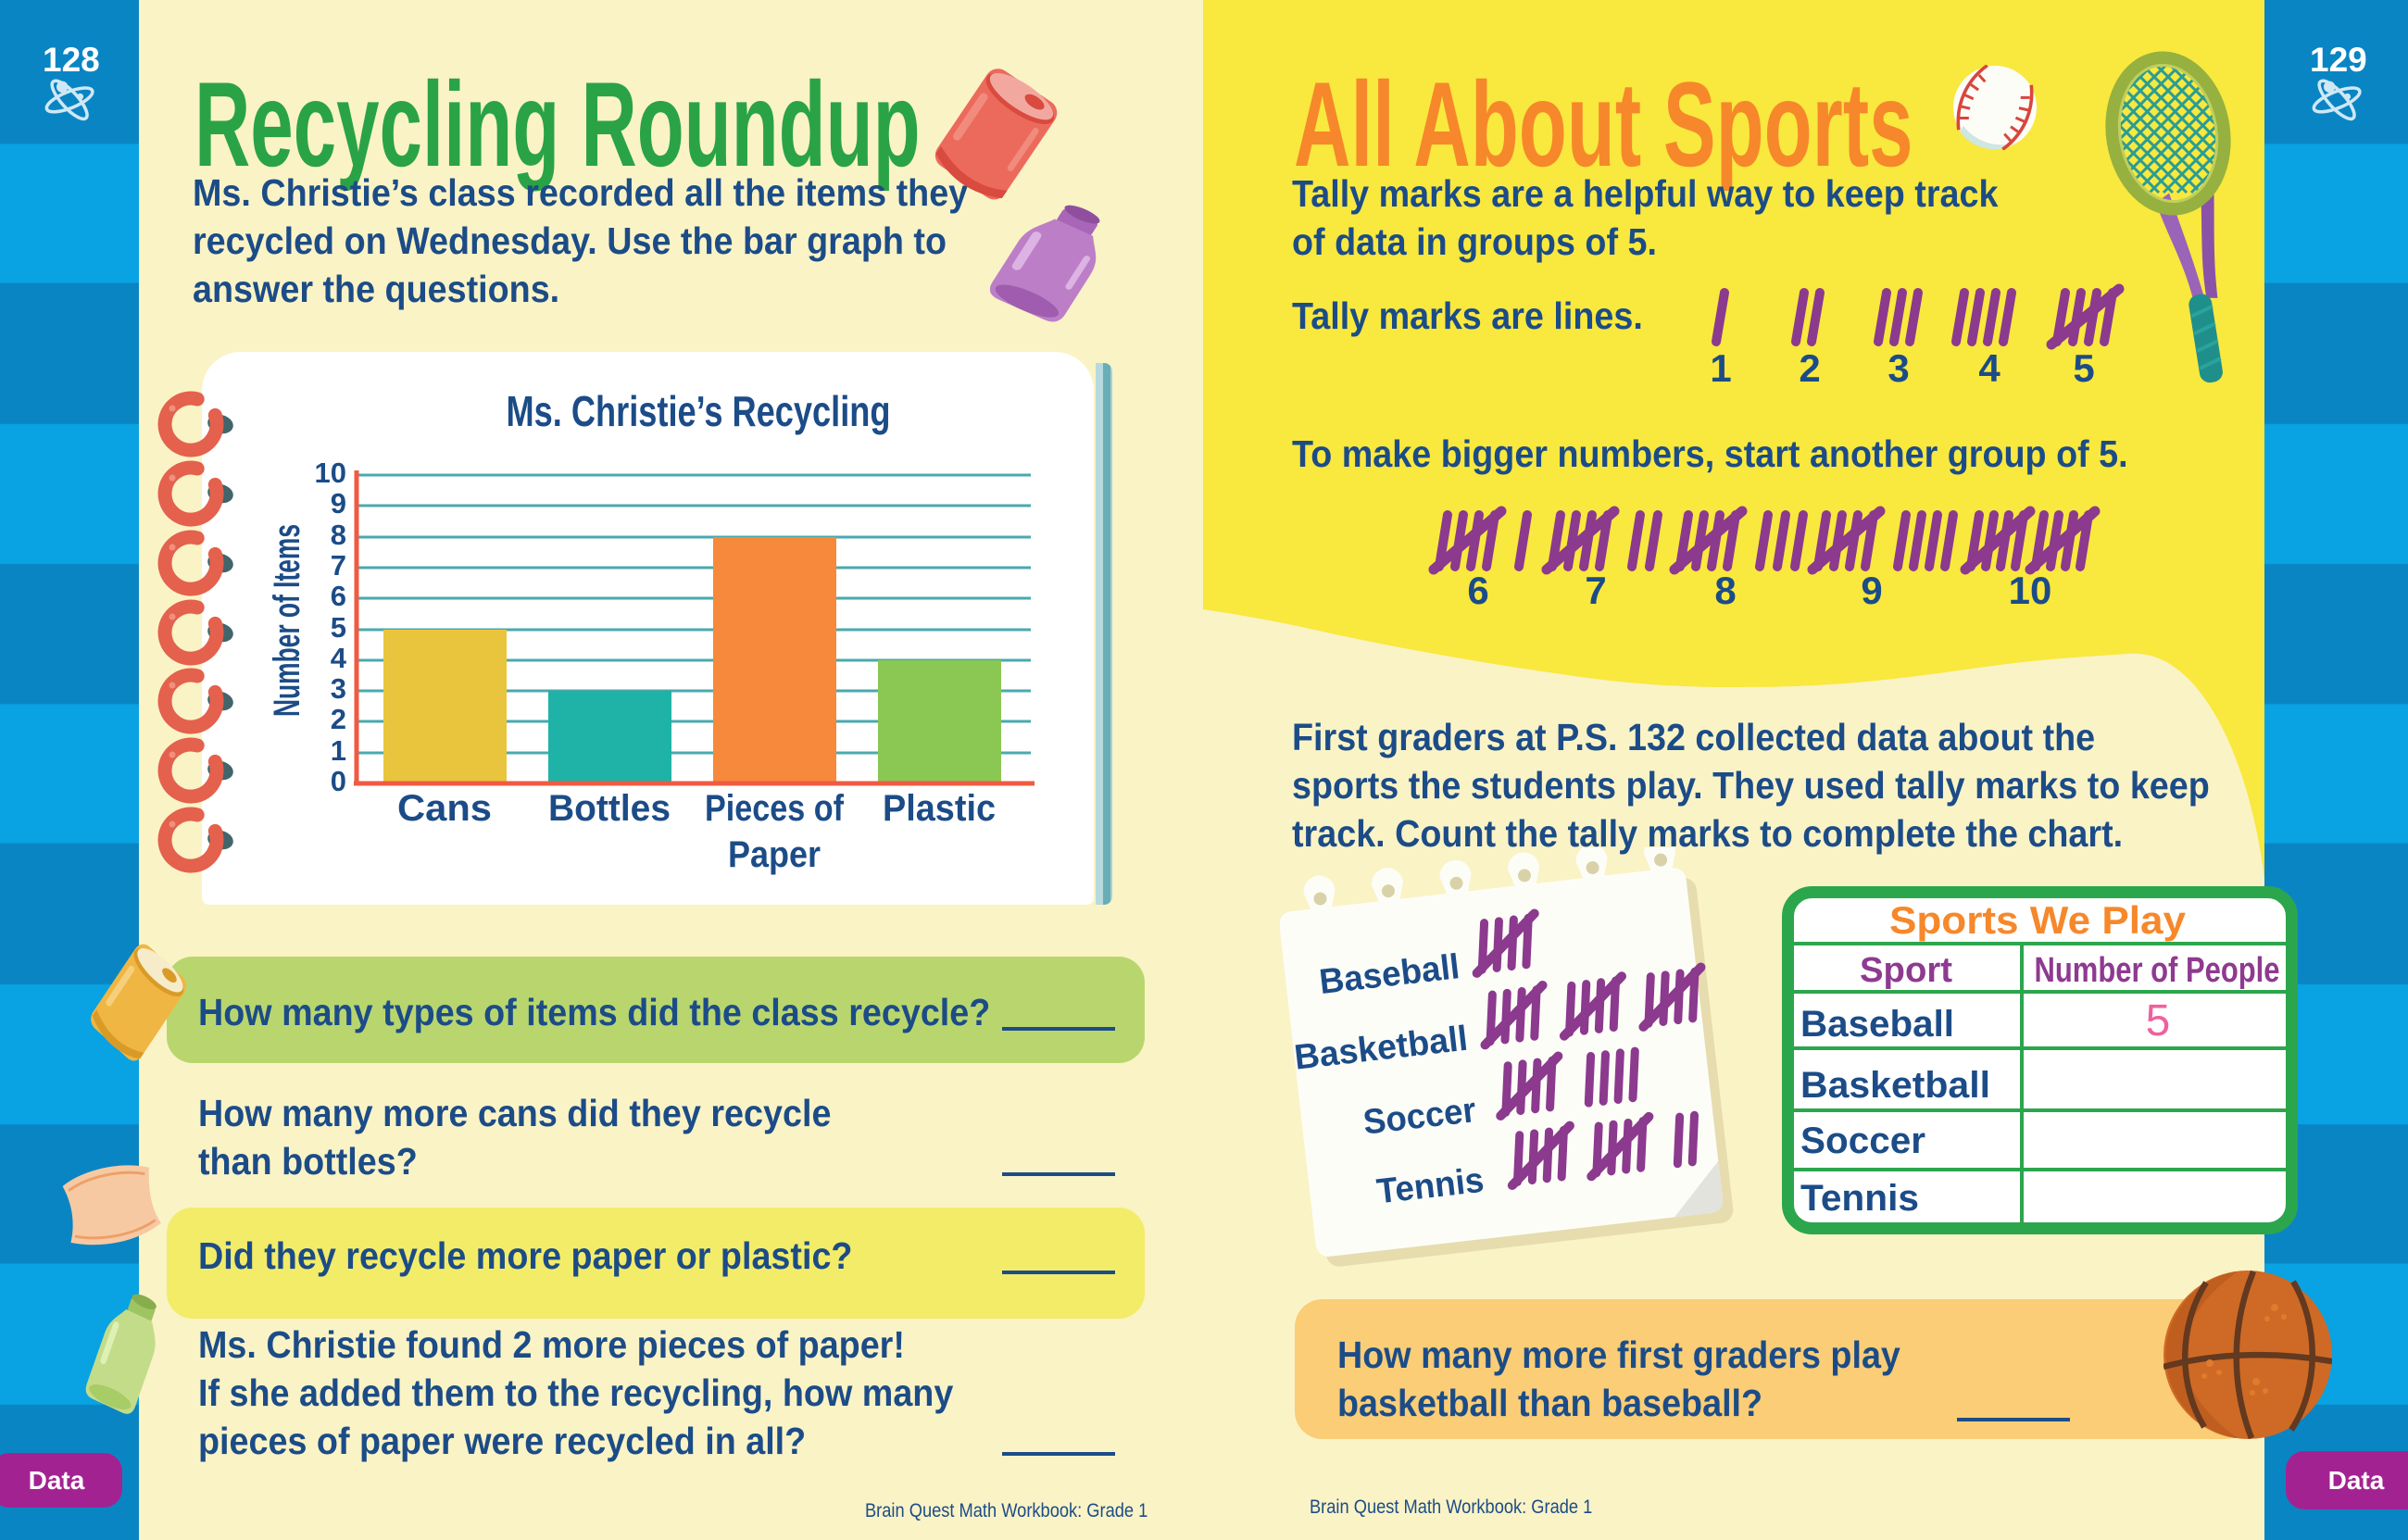  Describe the element at coordinates (2157, 970) in the screenshot. I see `svg-text: Number of People` at that location.